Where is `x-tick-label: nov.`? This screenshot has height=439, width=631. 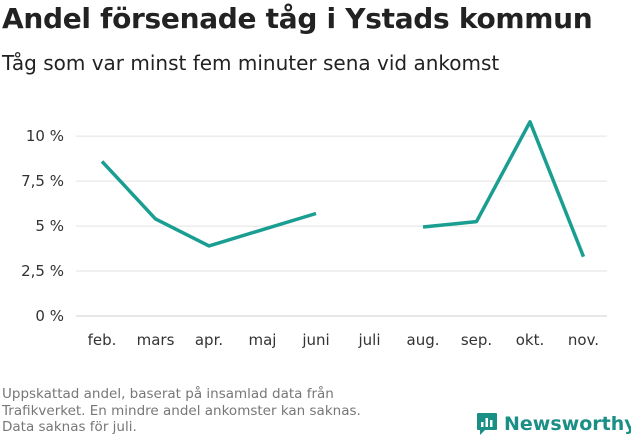 x-tick-label: nov. is located at coordinates (583, 340).